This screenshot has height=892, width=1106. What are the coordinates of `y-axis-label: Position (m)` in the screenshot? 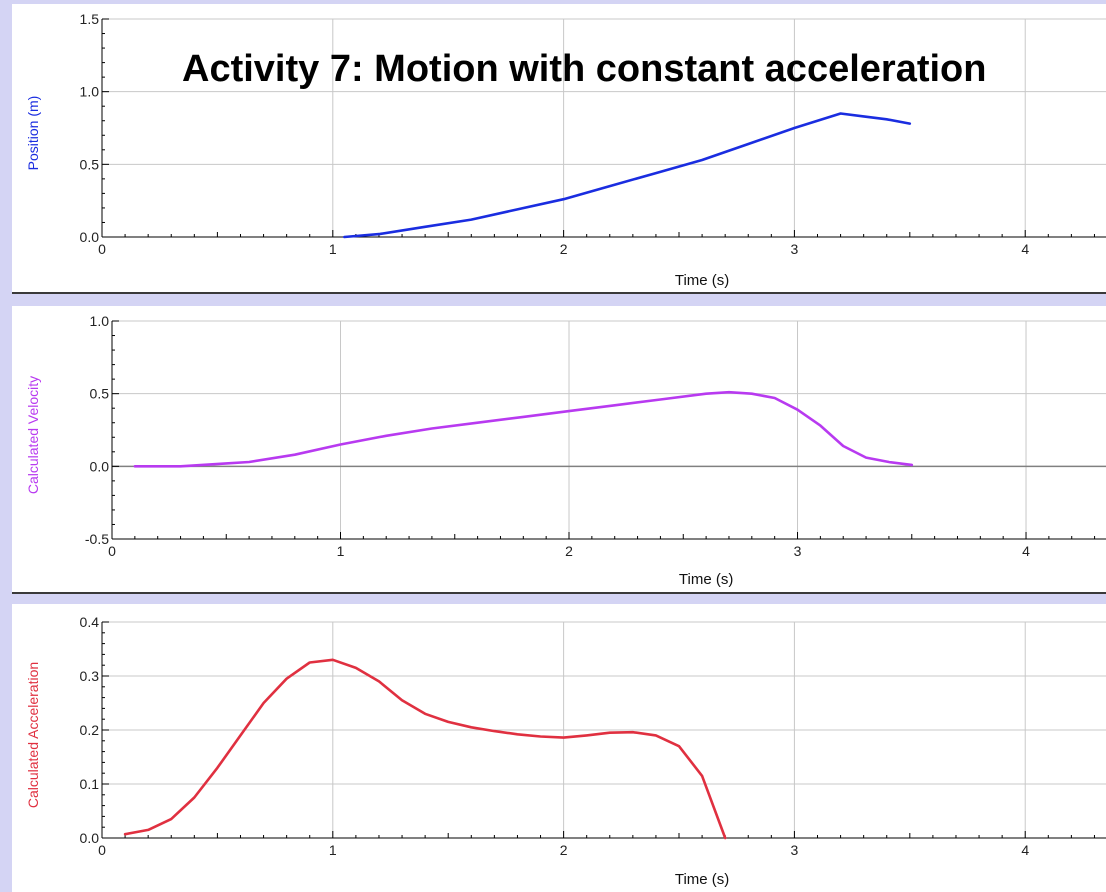 It's located at (33, 133).